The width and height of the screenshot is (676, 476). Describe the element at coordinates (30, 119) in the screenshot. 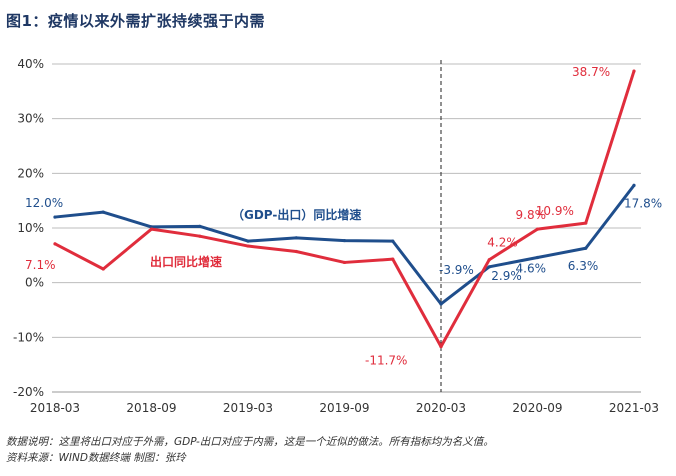

I see `y-tick-label: 30%` at that location.